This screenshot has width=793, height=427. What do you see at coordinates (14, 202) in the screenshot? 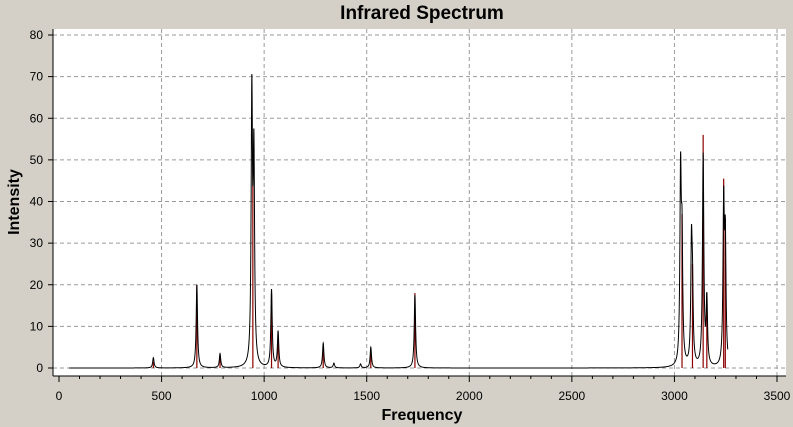
I see `y-axis-label: Intensity` at bounding box center [14, 202].